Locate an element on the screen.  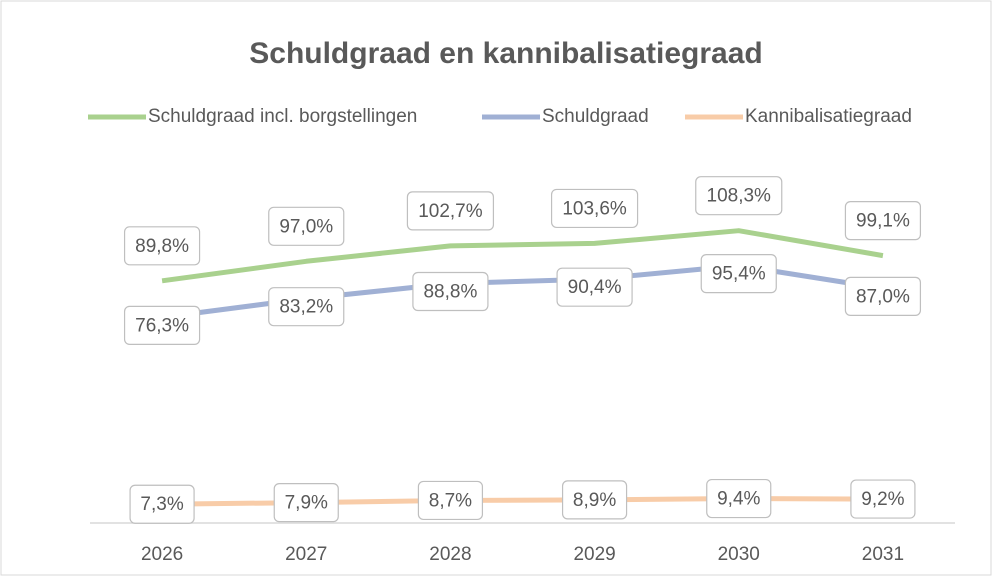
data-label: 83,2% is located at coordinates (306, 307).